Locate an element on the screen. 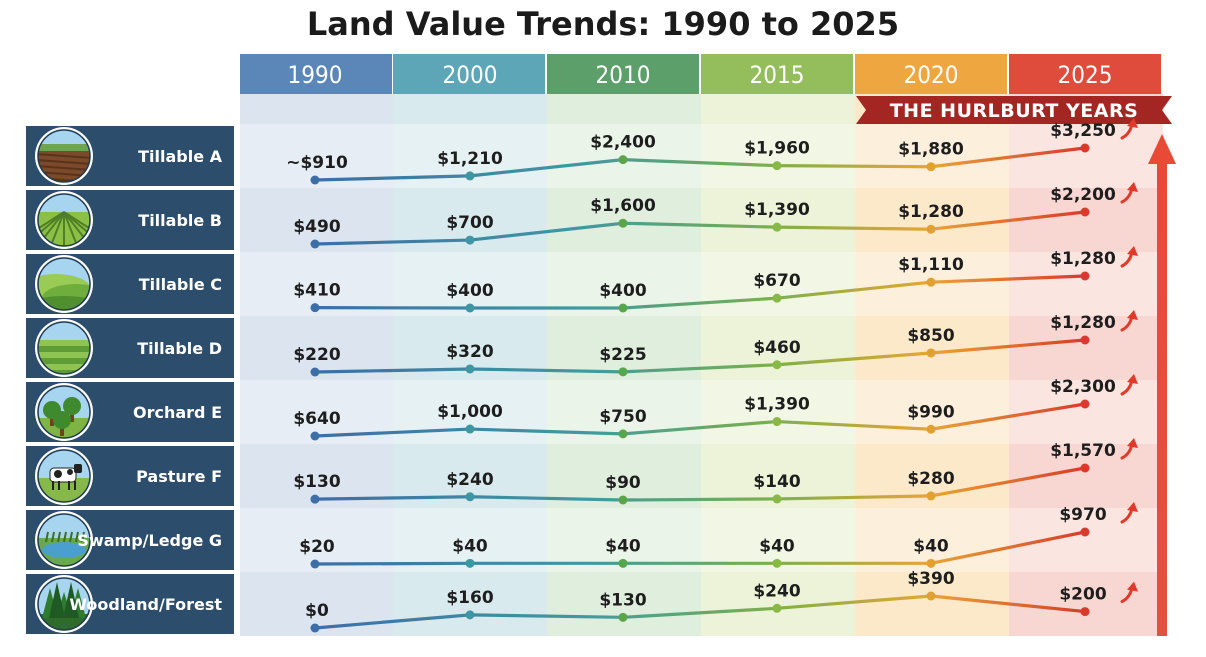 Image resolution: width=1206 pixels, height=657 pixels. column-bg-1990 is located at coordinates (317, 365).